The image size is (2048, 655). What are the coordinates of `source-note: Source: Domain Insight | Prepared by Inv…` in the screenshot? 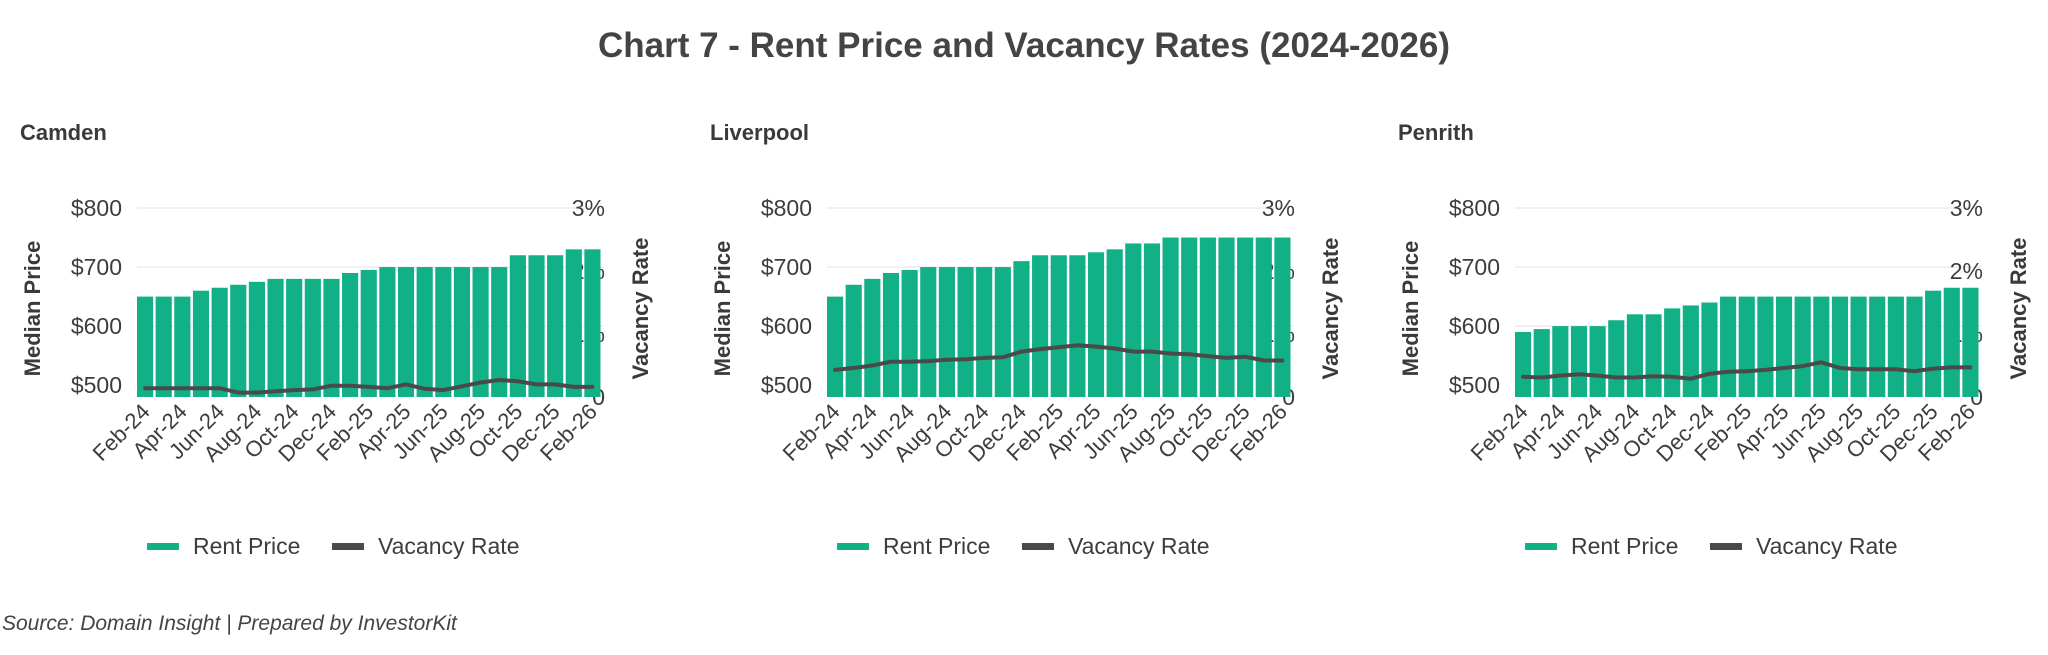 It's located at (229, 623).